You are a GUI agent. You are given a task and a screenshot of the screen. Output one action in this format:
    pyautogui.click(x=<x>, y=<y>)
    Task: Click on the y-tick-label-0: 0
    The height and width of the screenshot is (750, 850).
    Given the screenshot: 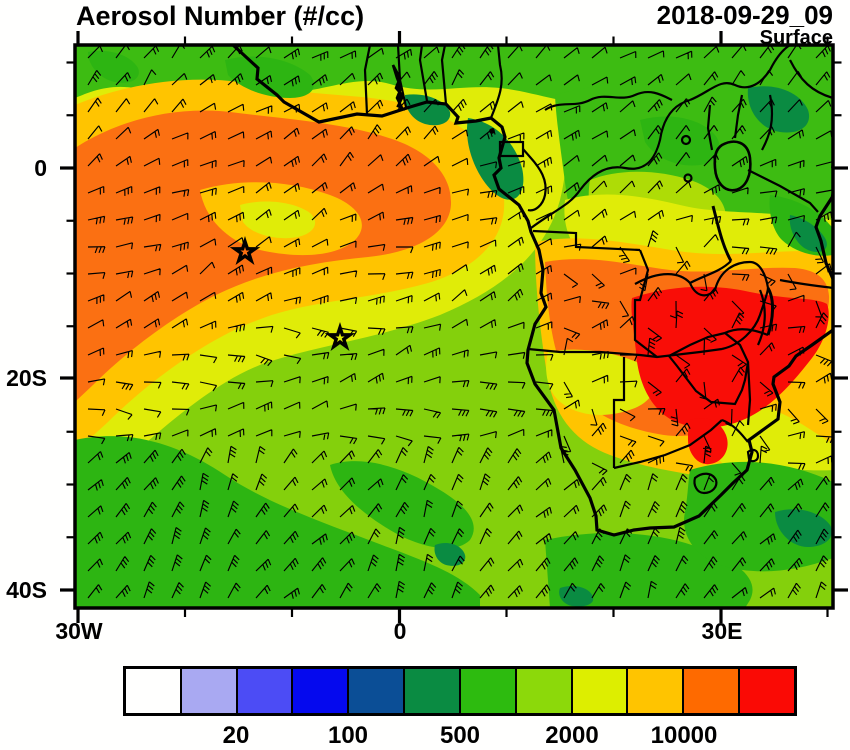 What is the action you would take?
    pyautogui.click(x=40, y=168)
    